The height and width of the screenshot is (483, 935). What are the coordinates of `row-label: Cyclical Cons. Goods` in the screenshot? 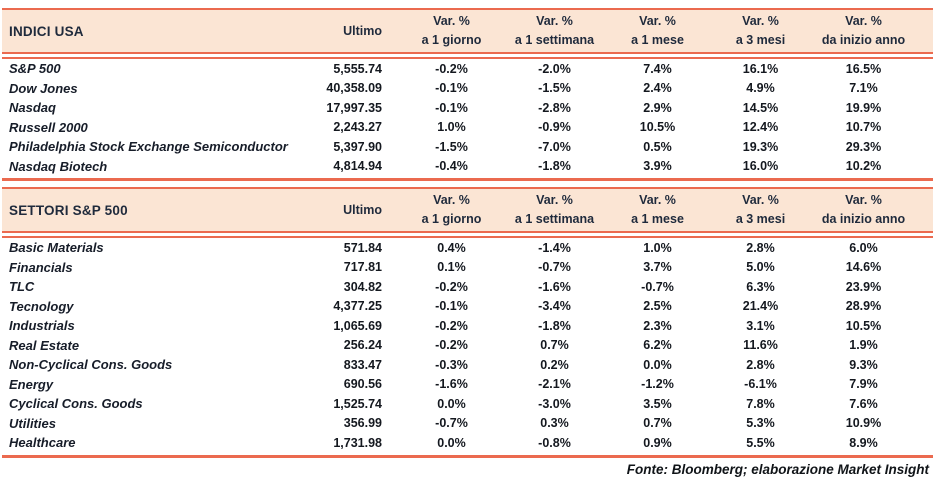 It's located at (76, 404).